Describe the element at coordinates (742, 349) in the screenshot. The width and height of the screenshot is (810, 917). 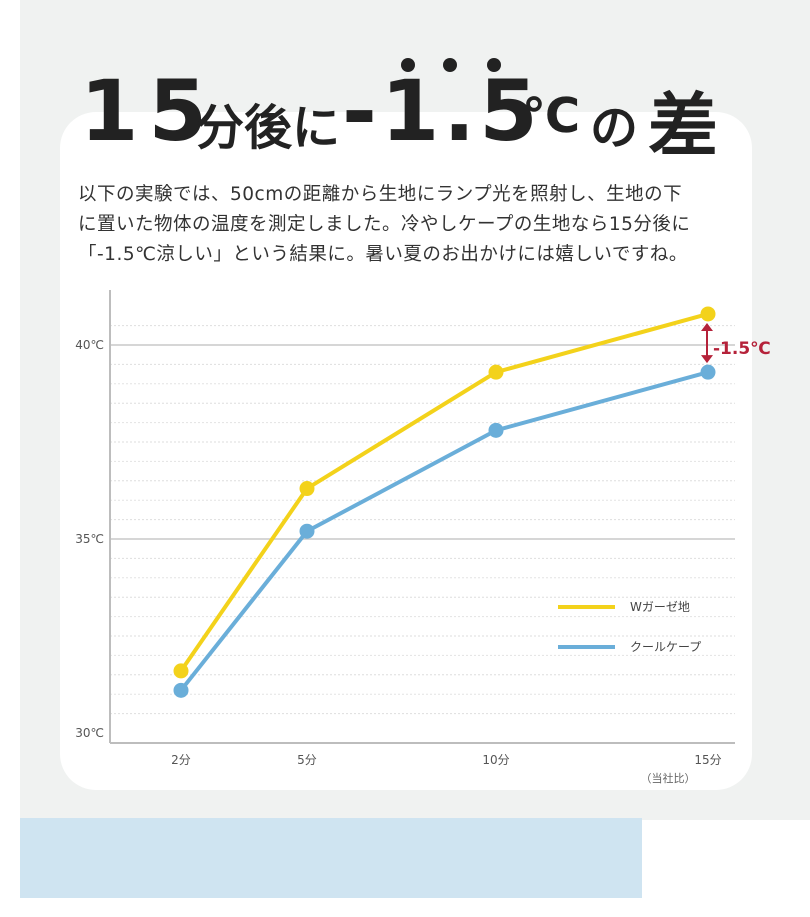
I see `difference-annotation: -1.5℃` at that location.